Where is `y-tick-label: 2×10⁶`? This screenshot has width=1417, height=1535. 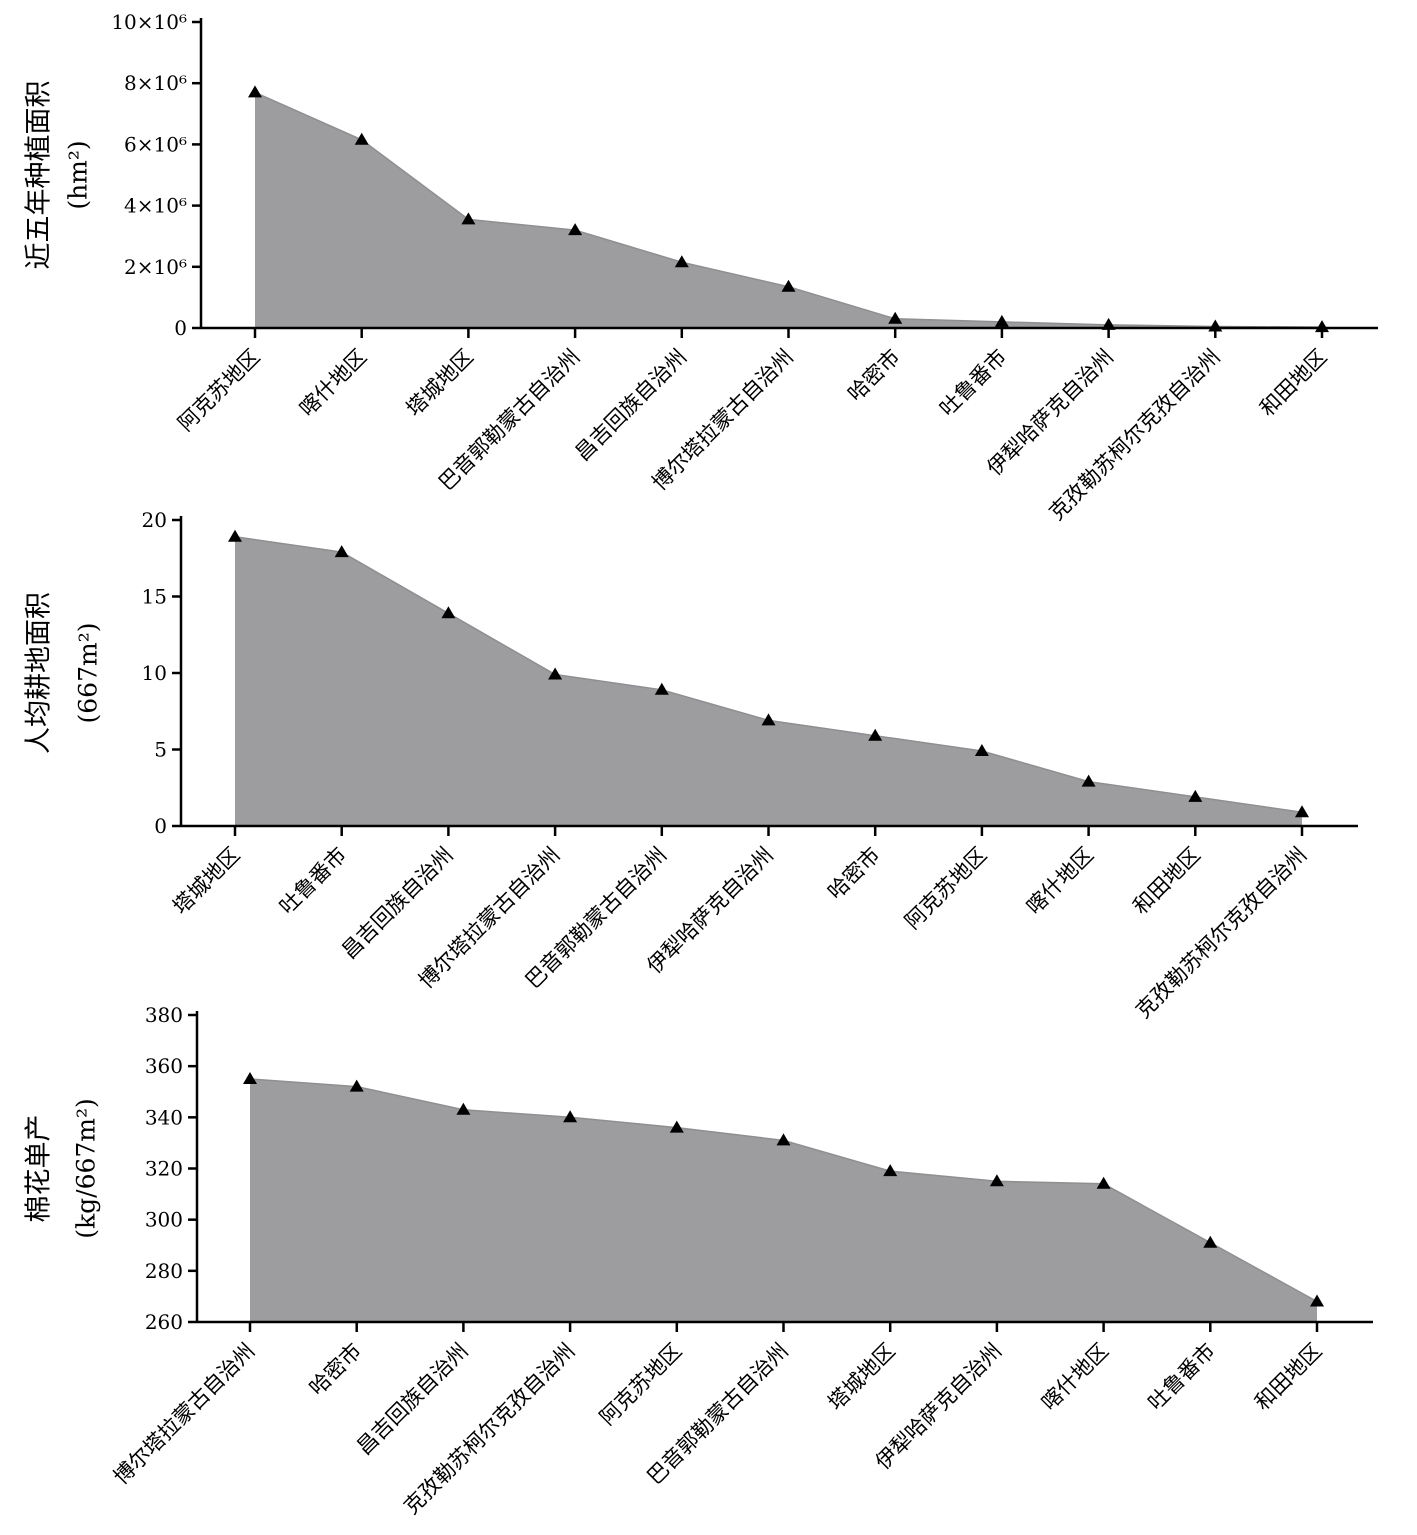 y-tick-label: 2×10⁶ is located at coordinates (155, 267).